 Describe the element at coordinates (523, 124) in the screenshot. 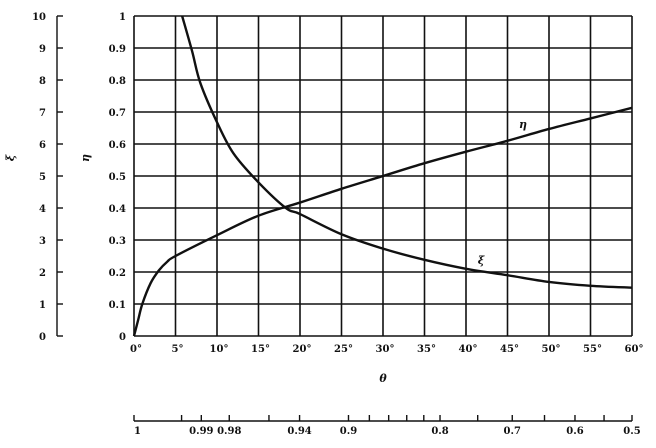

I see `series-label-eta: η` at that location.